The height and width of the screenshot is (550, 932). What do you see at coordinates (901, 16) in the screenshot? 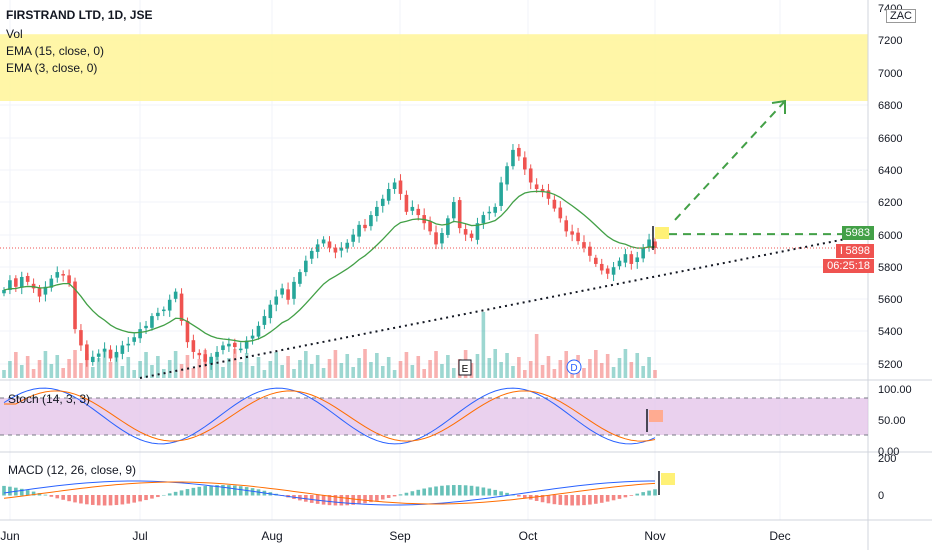
I see `currency-badge: ZAC` at bounding box center [901, 16].